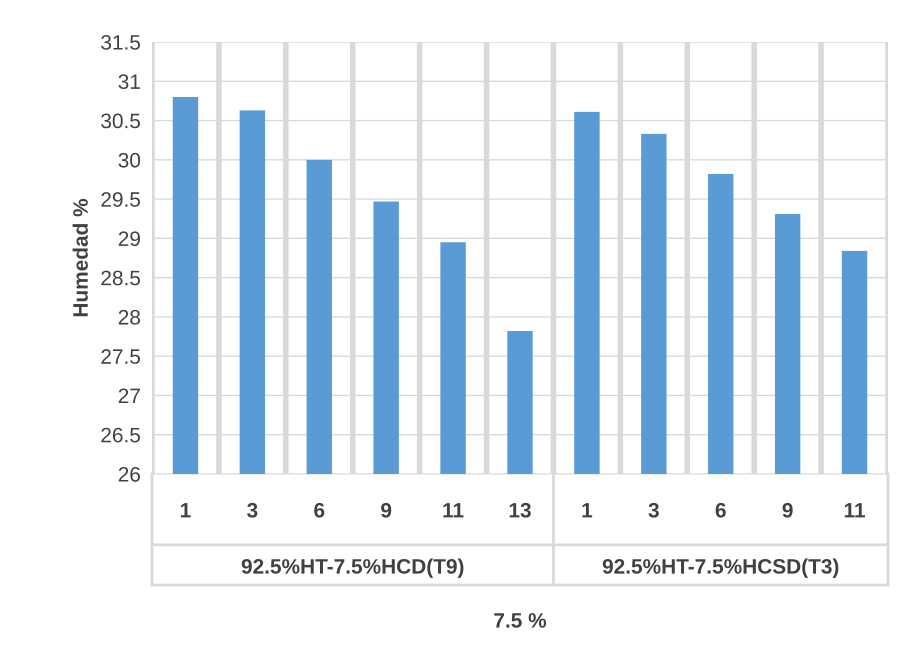 This screenshot has width=902, height=653. What do you see at coordinates (129, 160) in the screenshot?
I see `y-tick-label: 30` at bounding box center [129, 160].